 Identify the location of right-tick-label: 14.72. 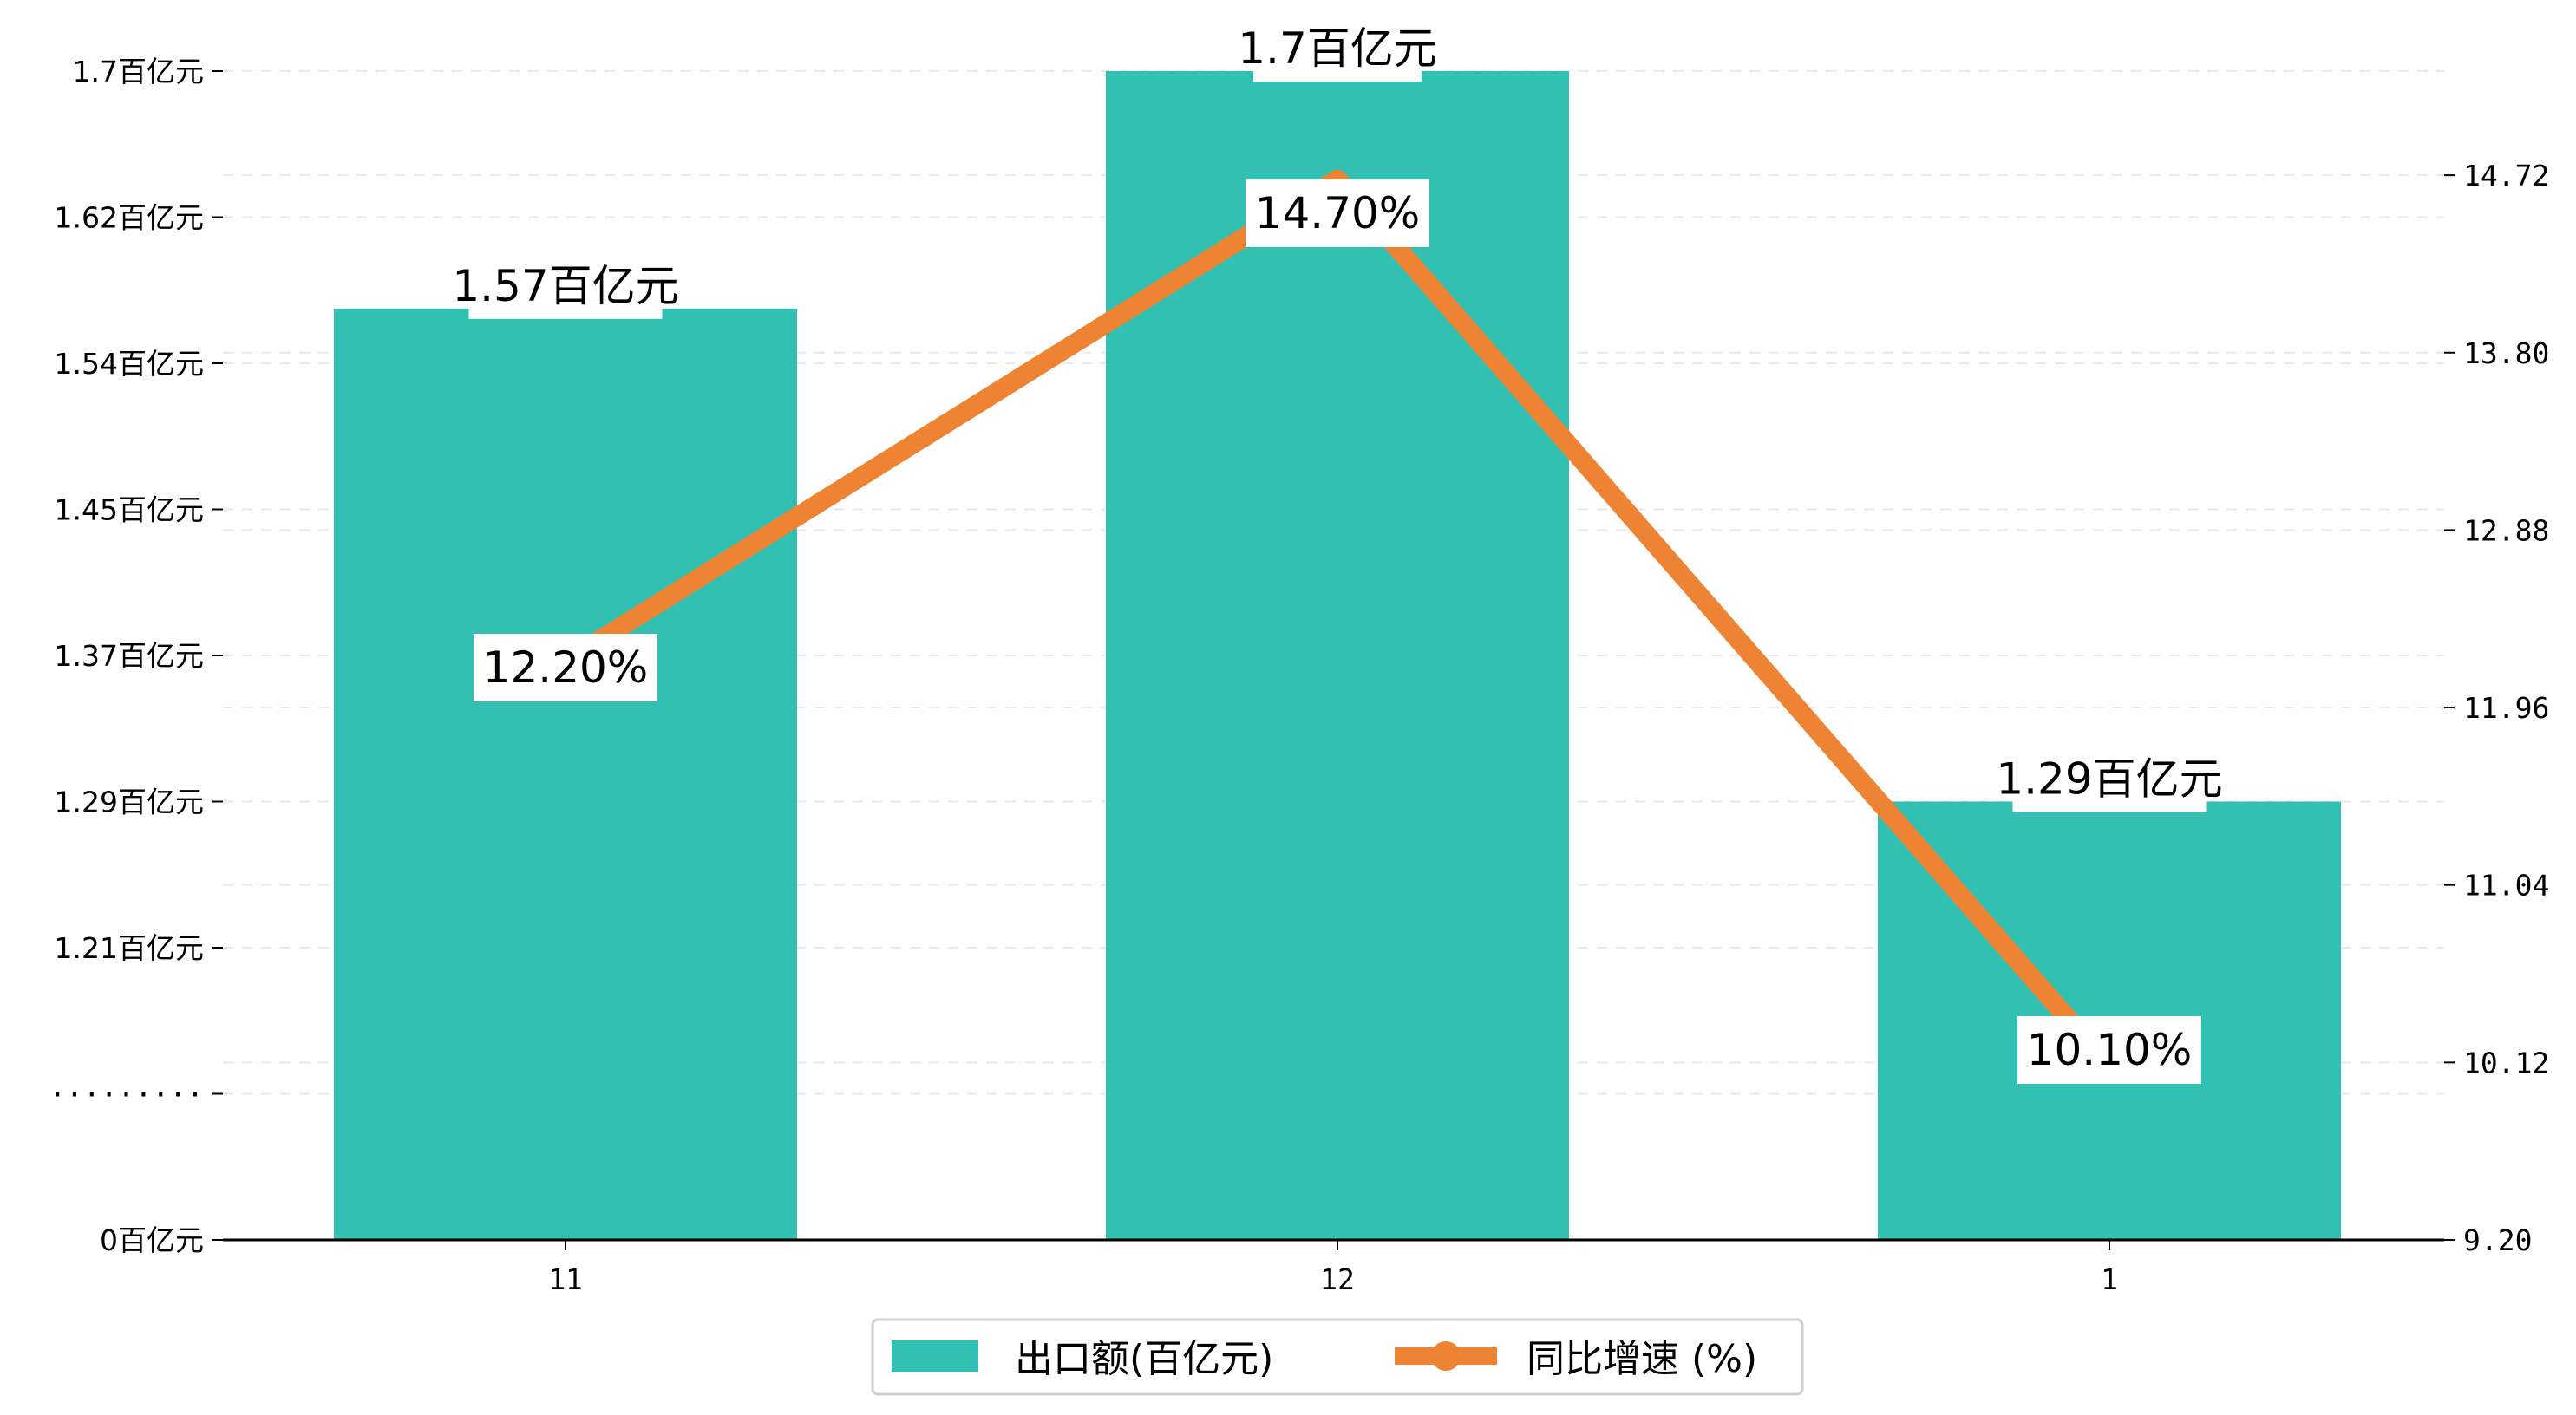
(2506, 175).